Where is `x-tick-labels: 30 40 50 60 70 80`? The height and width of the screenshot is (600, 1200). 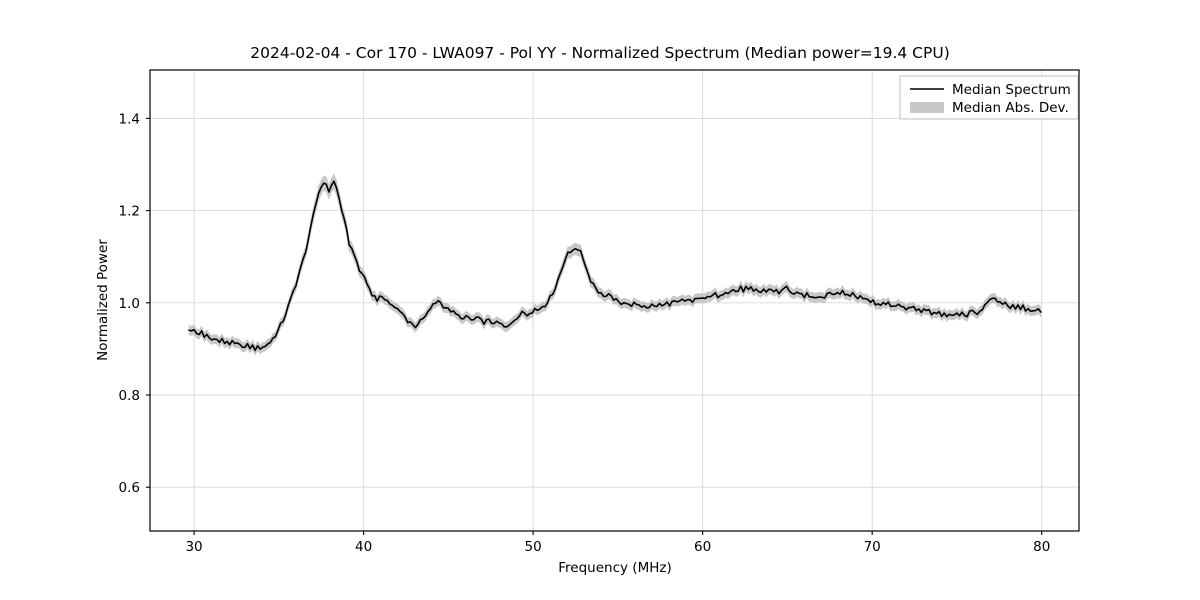 x-tick-labels: 30 40 50 60 70 80 is located at coordinates (617, 547).